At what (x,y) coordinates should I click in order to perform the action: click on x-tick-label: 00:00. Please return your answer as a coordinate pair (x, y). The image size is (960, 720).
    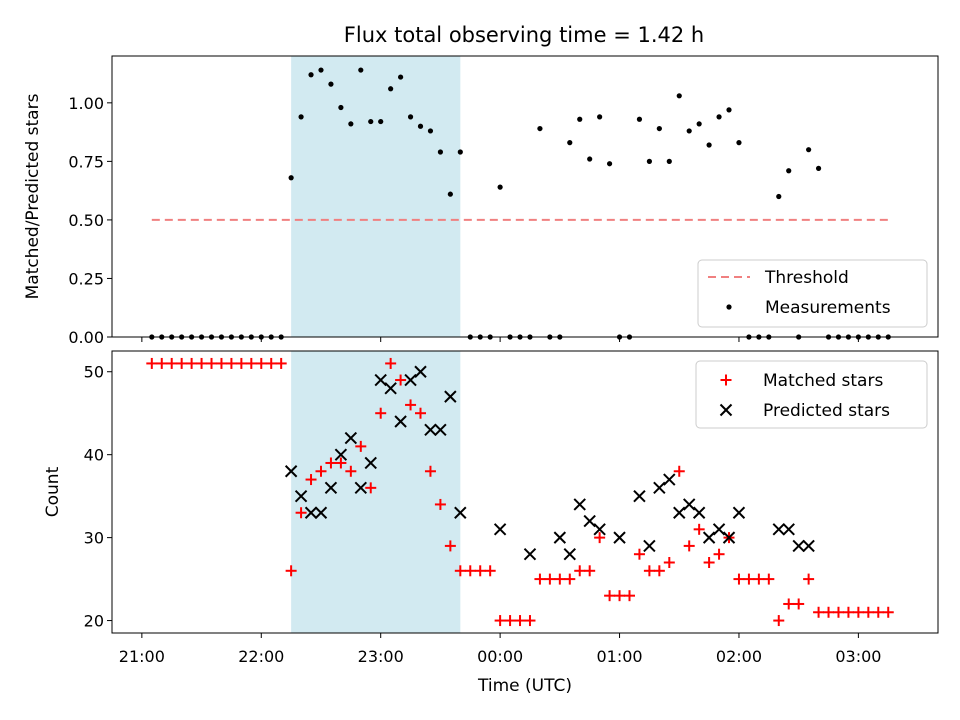
    Looking at the image, I should click on (500, 656).